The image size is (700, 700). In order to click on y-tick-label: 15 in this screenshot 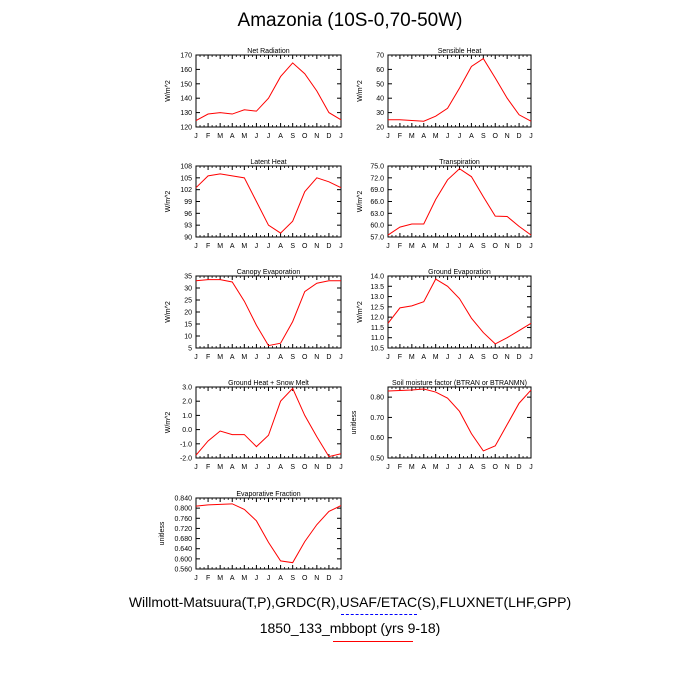, I will do `click(188, 325)`.